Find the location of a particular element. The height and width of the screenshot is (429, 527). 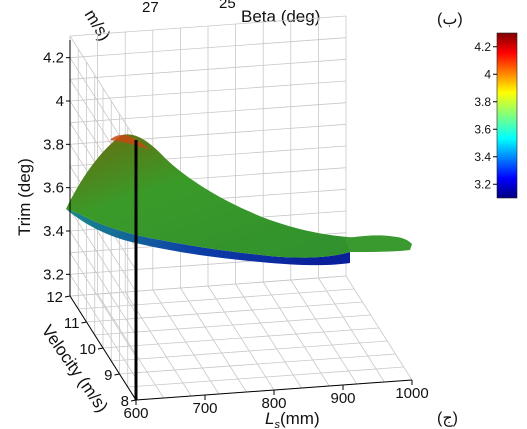

panel-label-b: (ب) is located at coordinates (450, 19).